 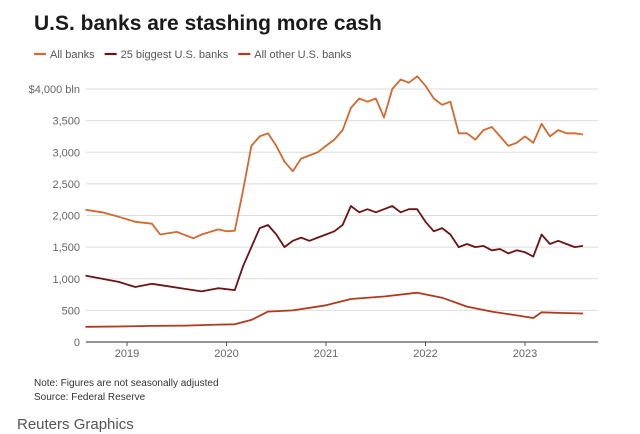 What do you see at coordinates (66, 185) in the screenshot?
I see `y-tick-label: 2,500` at bounding box center [66, 185].